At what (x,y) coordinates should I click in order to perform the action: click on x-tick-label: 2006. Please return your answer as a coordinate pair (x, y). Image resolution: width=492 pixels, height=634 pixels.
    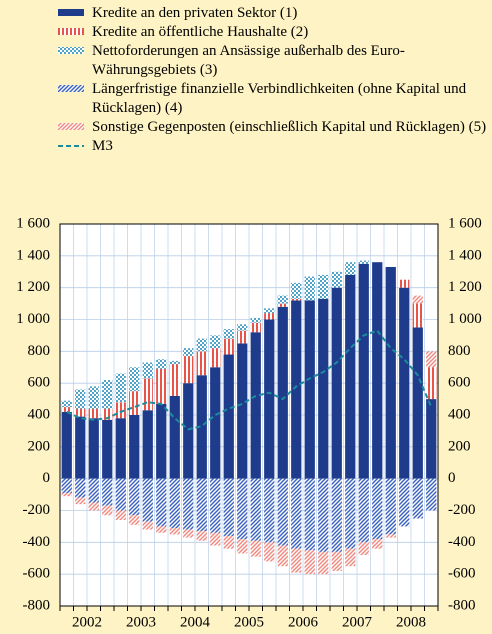
    Looking at the image, I should click on (303, 622).